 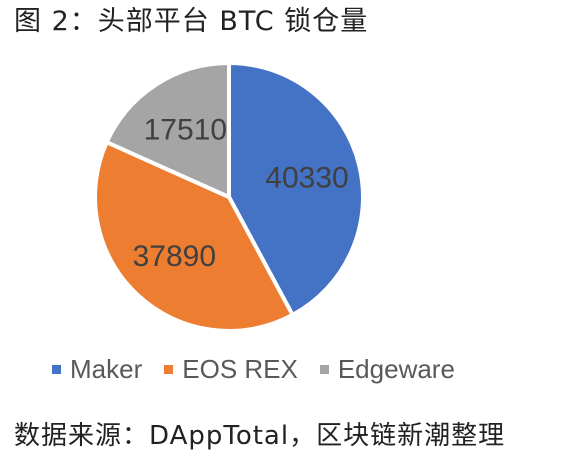 What do you see at coordinates (241, 193) in the screenshot?
I see `pie-data-labels: 40330 37890 17510` at bounding box center [241, 193].